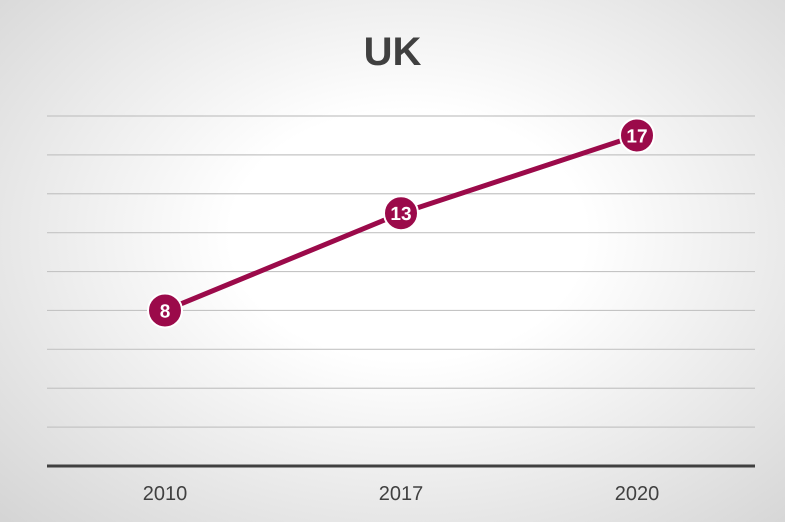 The height and width of the screenshot is (522, 785). Describe the element at coordinates (401, 215) in the screenshot. I see `data-label: 13` at that location.